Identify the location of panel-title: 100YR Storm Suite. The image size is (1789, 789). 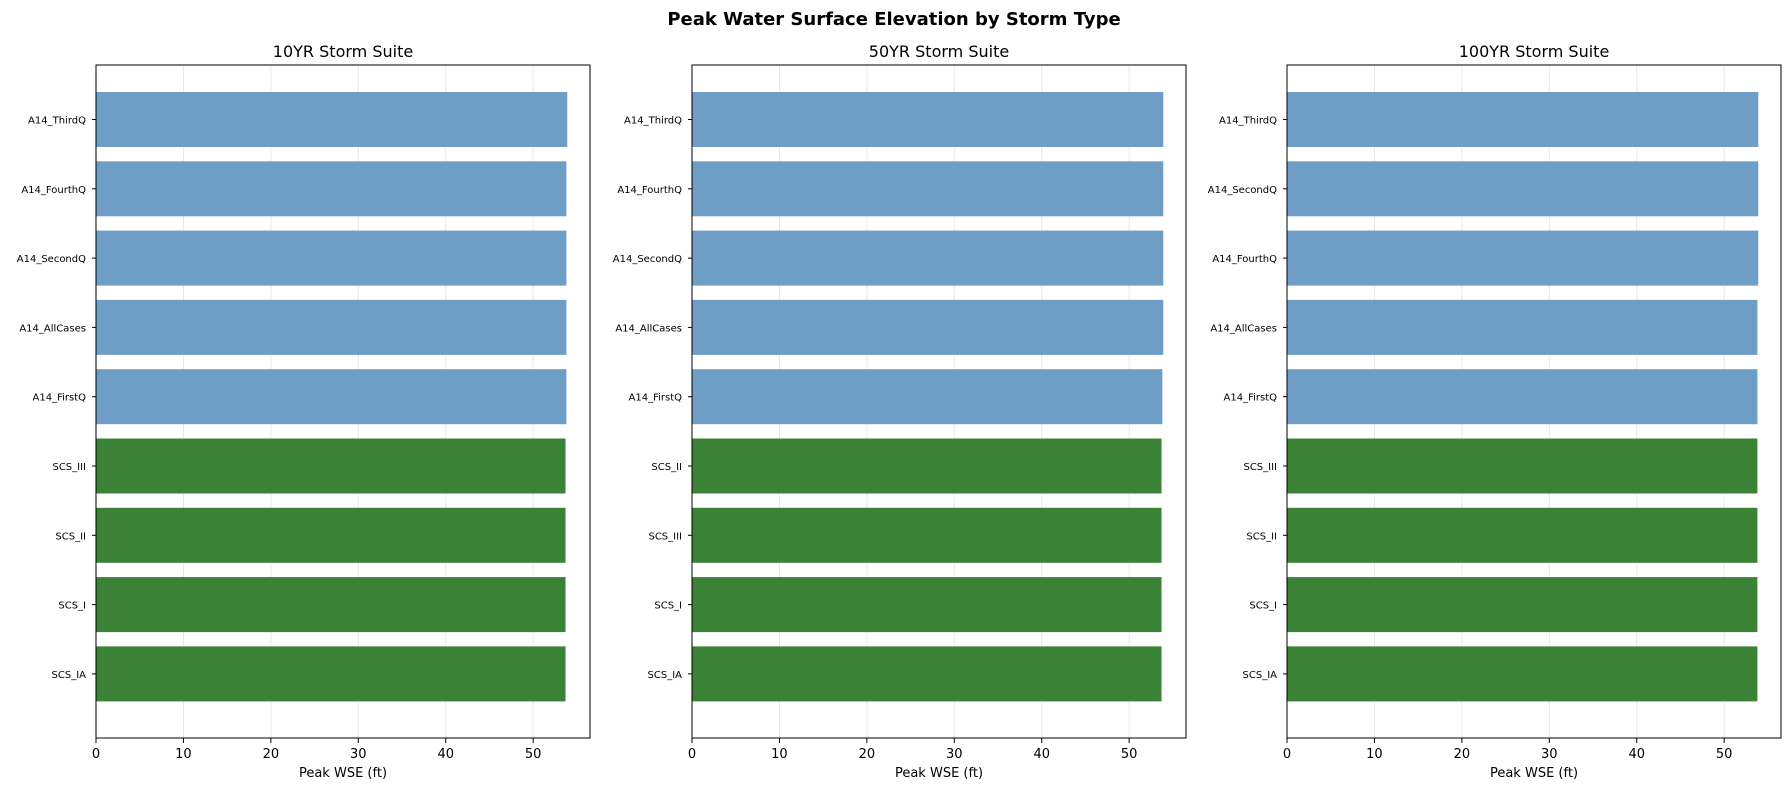
(1534, 51).